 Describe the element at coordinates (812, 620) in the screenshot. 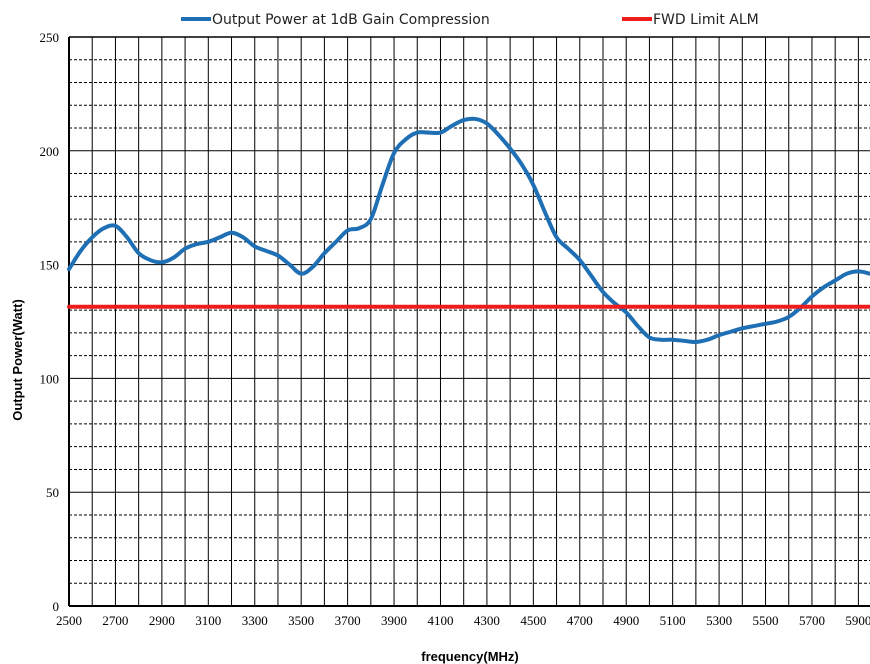

I see `x-tick-label: 5700` at that location.